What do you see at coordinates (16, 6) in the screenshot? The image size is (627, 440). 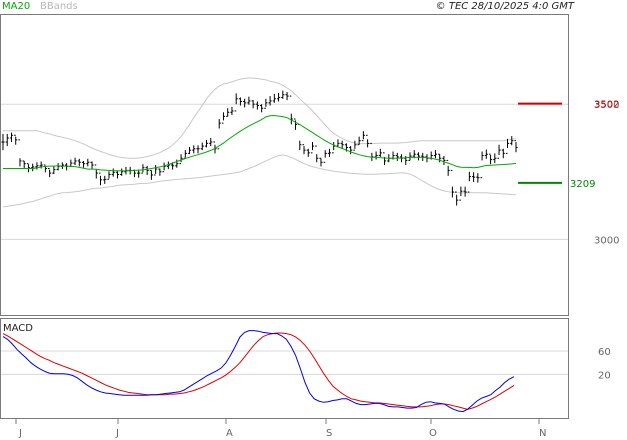 I see `legend-ma20: MA20` at bounding box center [16, 6].